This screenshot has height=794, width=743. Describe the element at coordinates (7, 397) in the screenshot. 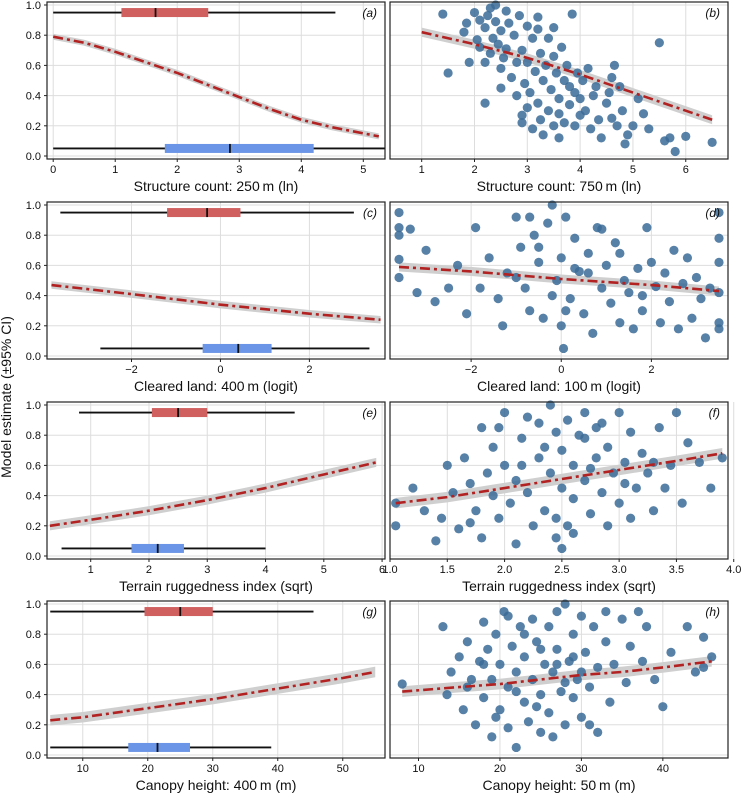

I see `shared-y-axis-label: Model estimate (±95% CI)` at that location.